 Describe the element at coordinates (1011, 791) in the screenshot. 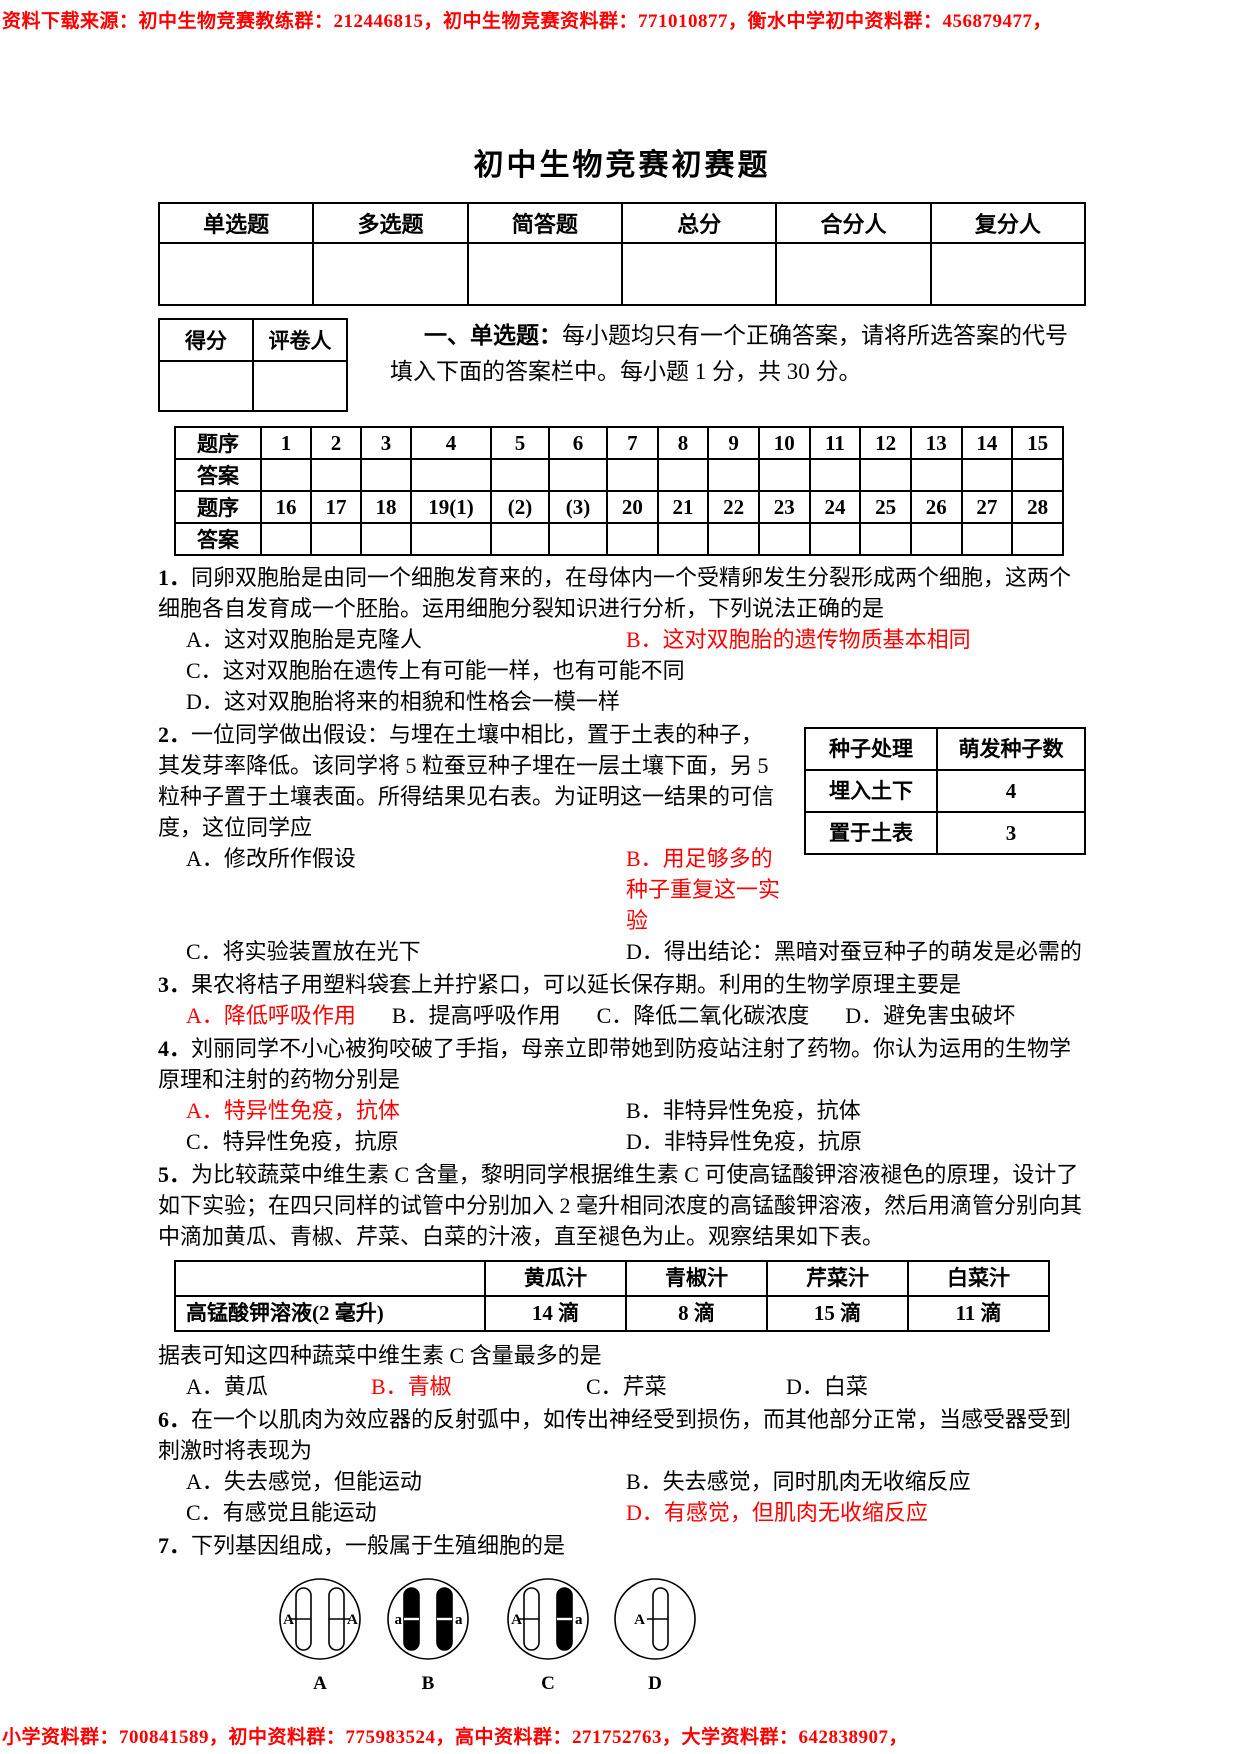

I see `seed-table-value: 4` at that location.